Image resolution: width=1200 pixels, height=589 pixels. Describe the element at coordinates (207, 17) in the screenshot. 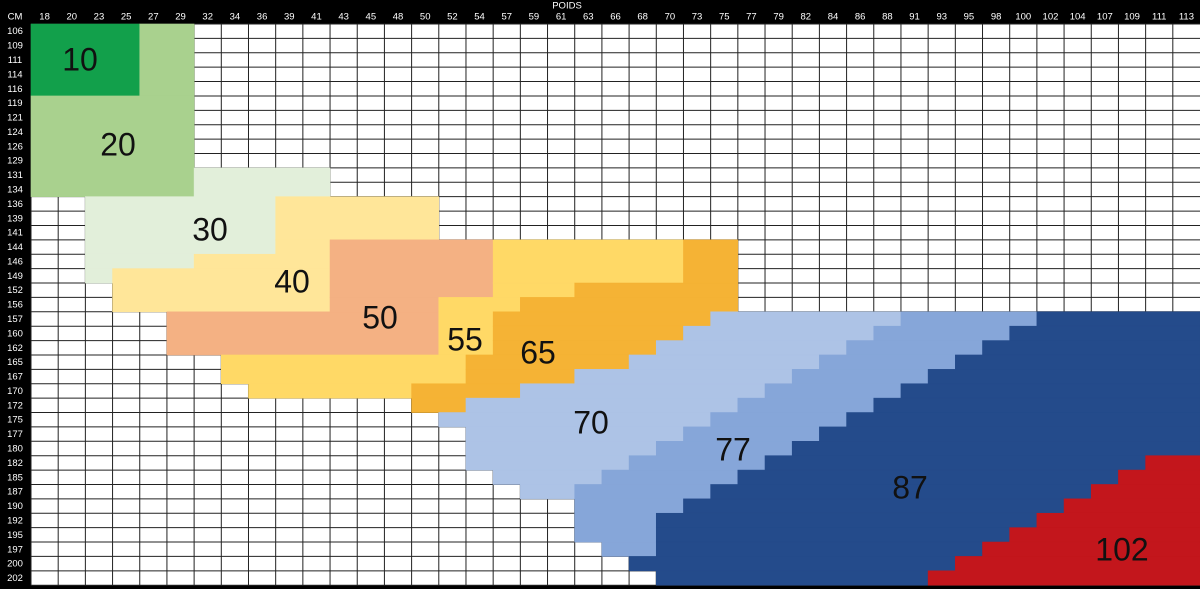

I see `x-tick-label: 32` at that location.